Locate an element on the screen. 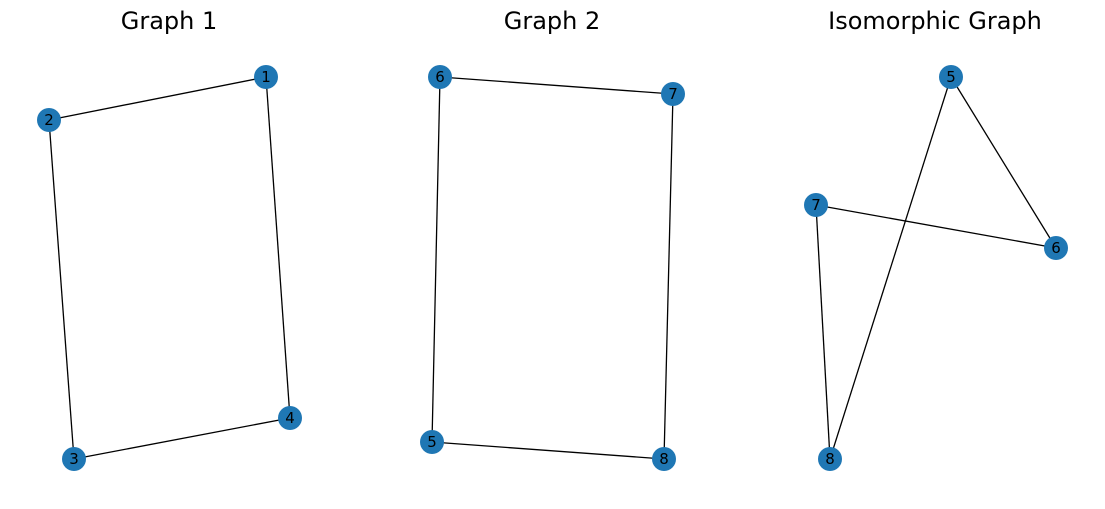  graph-2-node-8: 8 is located at coordinates (664, 459).